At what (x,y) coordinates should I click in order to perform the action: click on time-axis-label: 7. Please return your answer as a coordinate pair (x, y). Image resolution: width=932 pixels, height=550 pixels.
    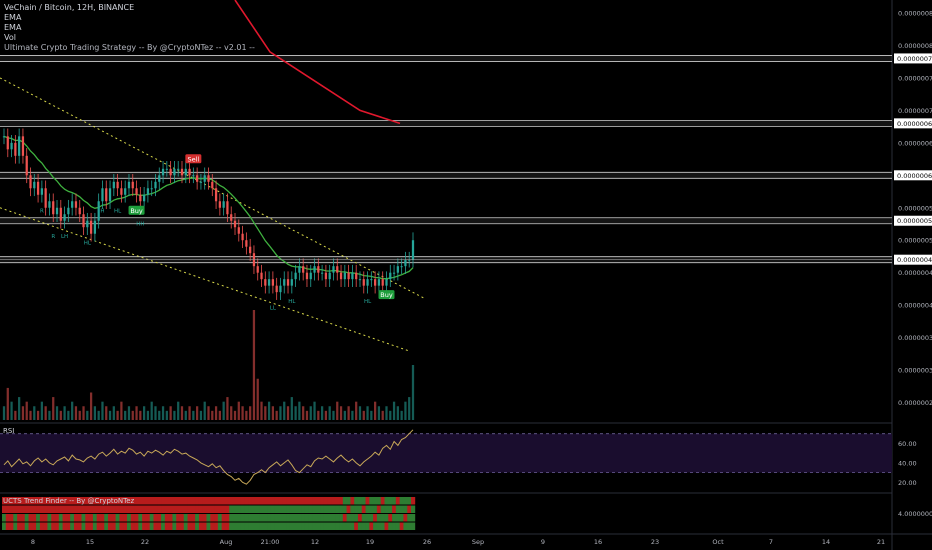
    Looking at the image, I should click on (771, 542).